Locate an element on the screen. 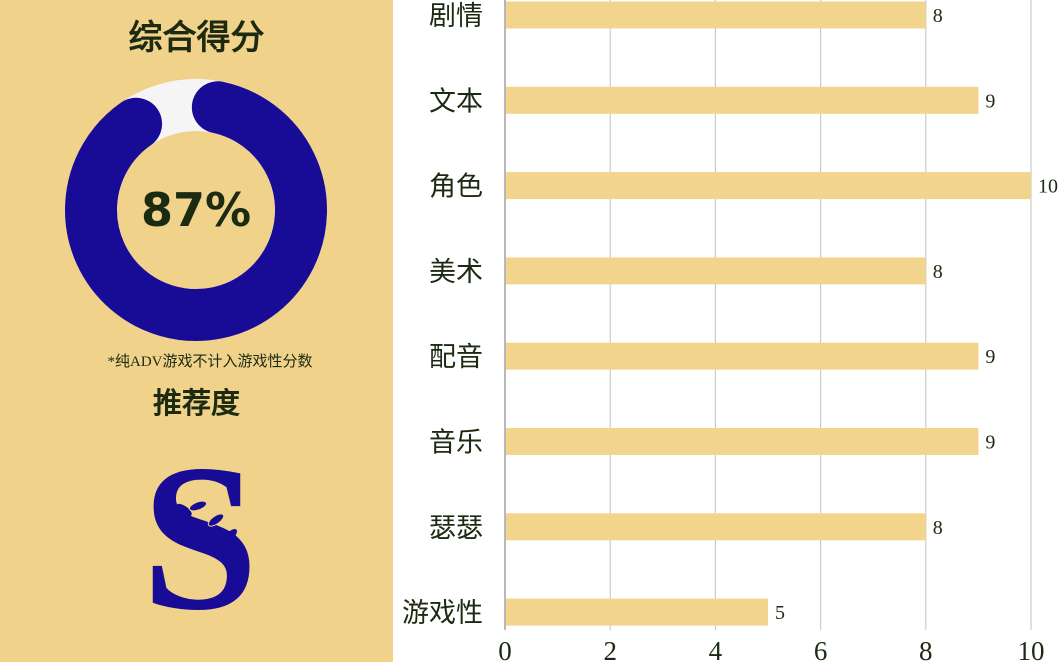 This screenshot has height=666, width=1059. x-tick-label: 0 is located at coordinates (505, 651).